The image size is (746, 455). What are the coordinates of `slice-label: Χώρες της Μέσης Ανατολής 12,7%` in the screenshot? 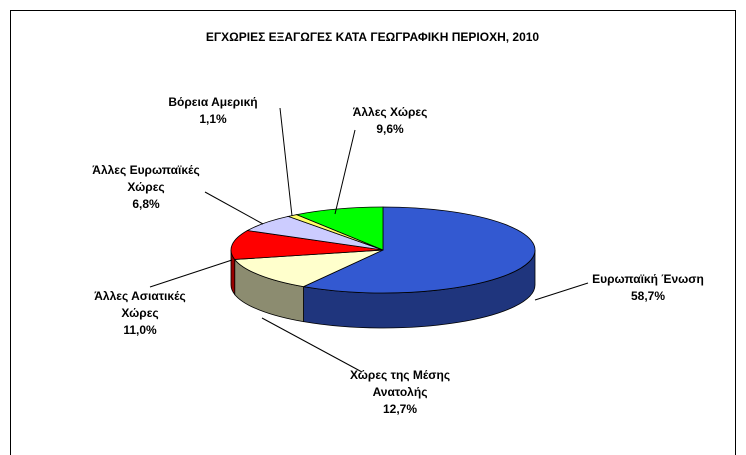 It's located at (400, 392).